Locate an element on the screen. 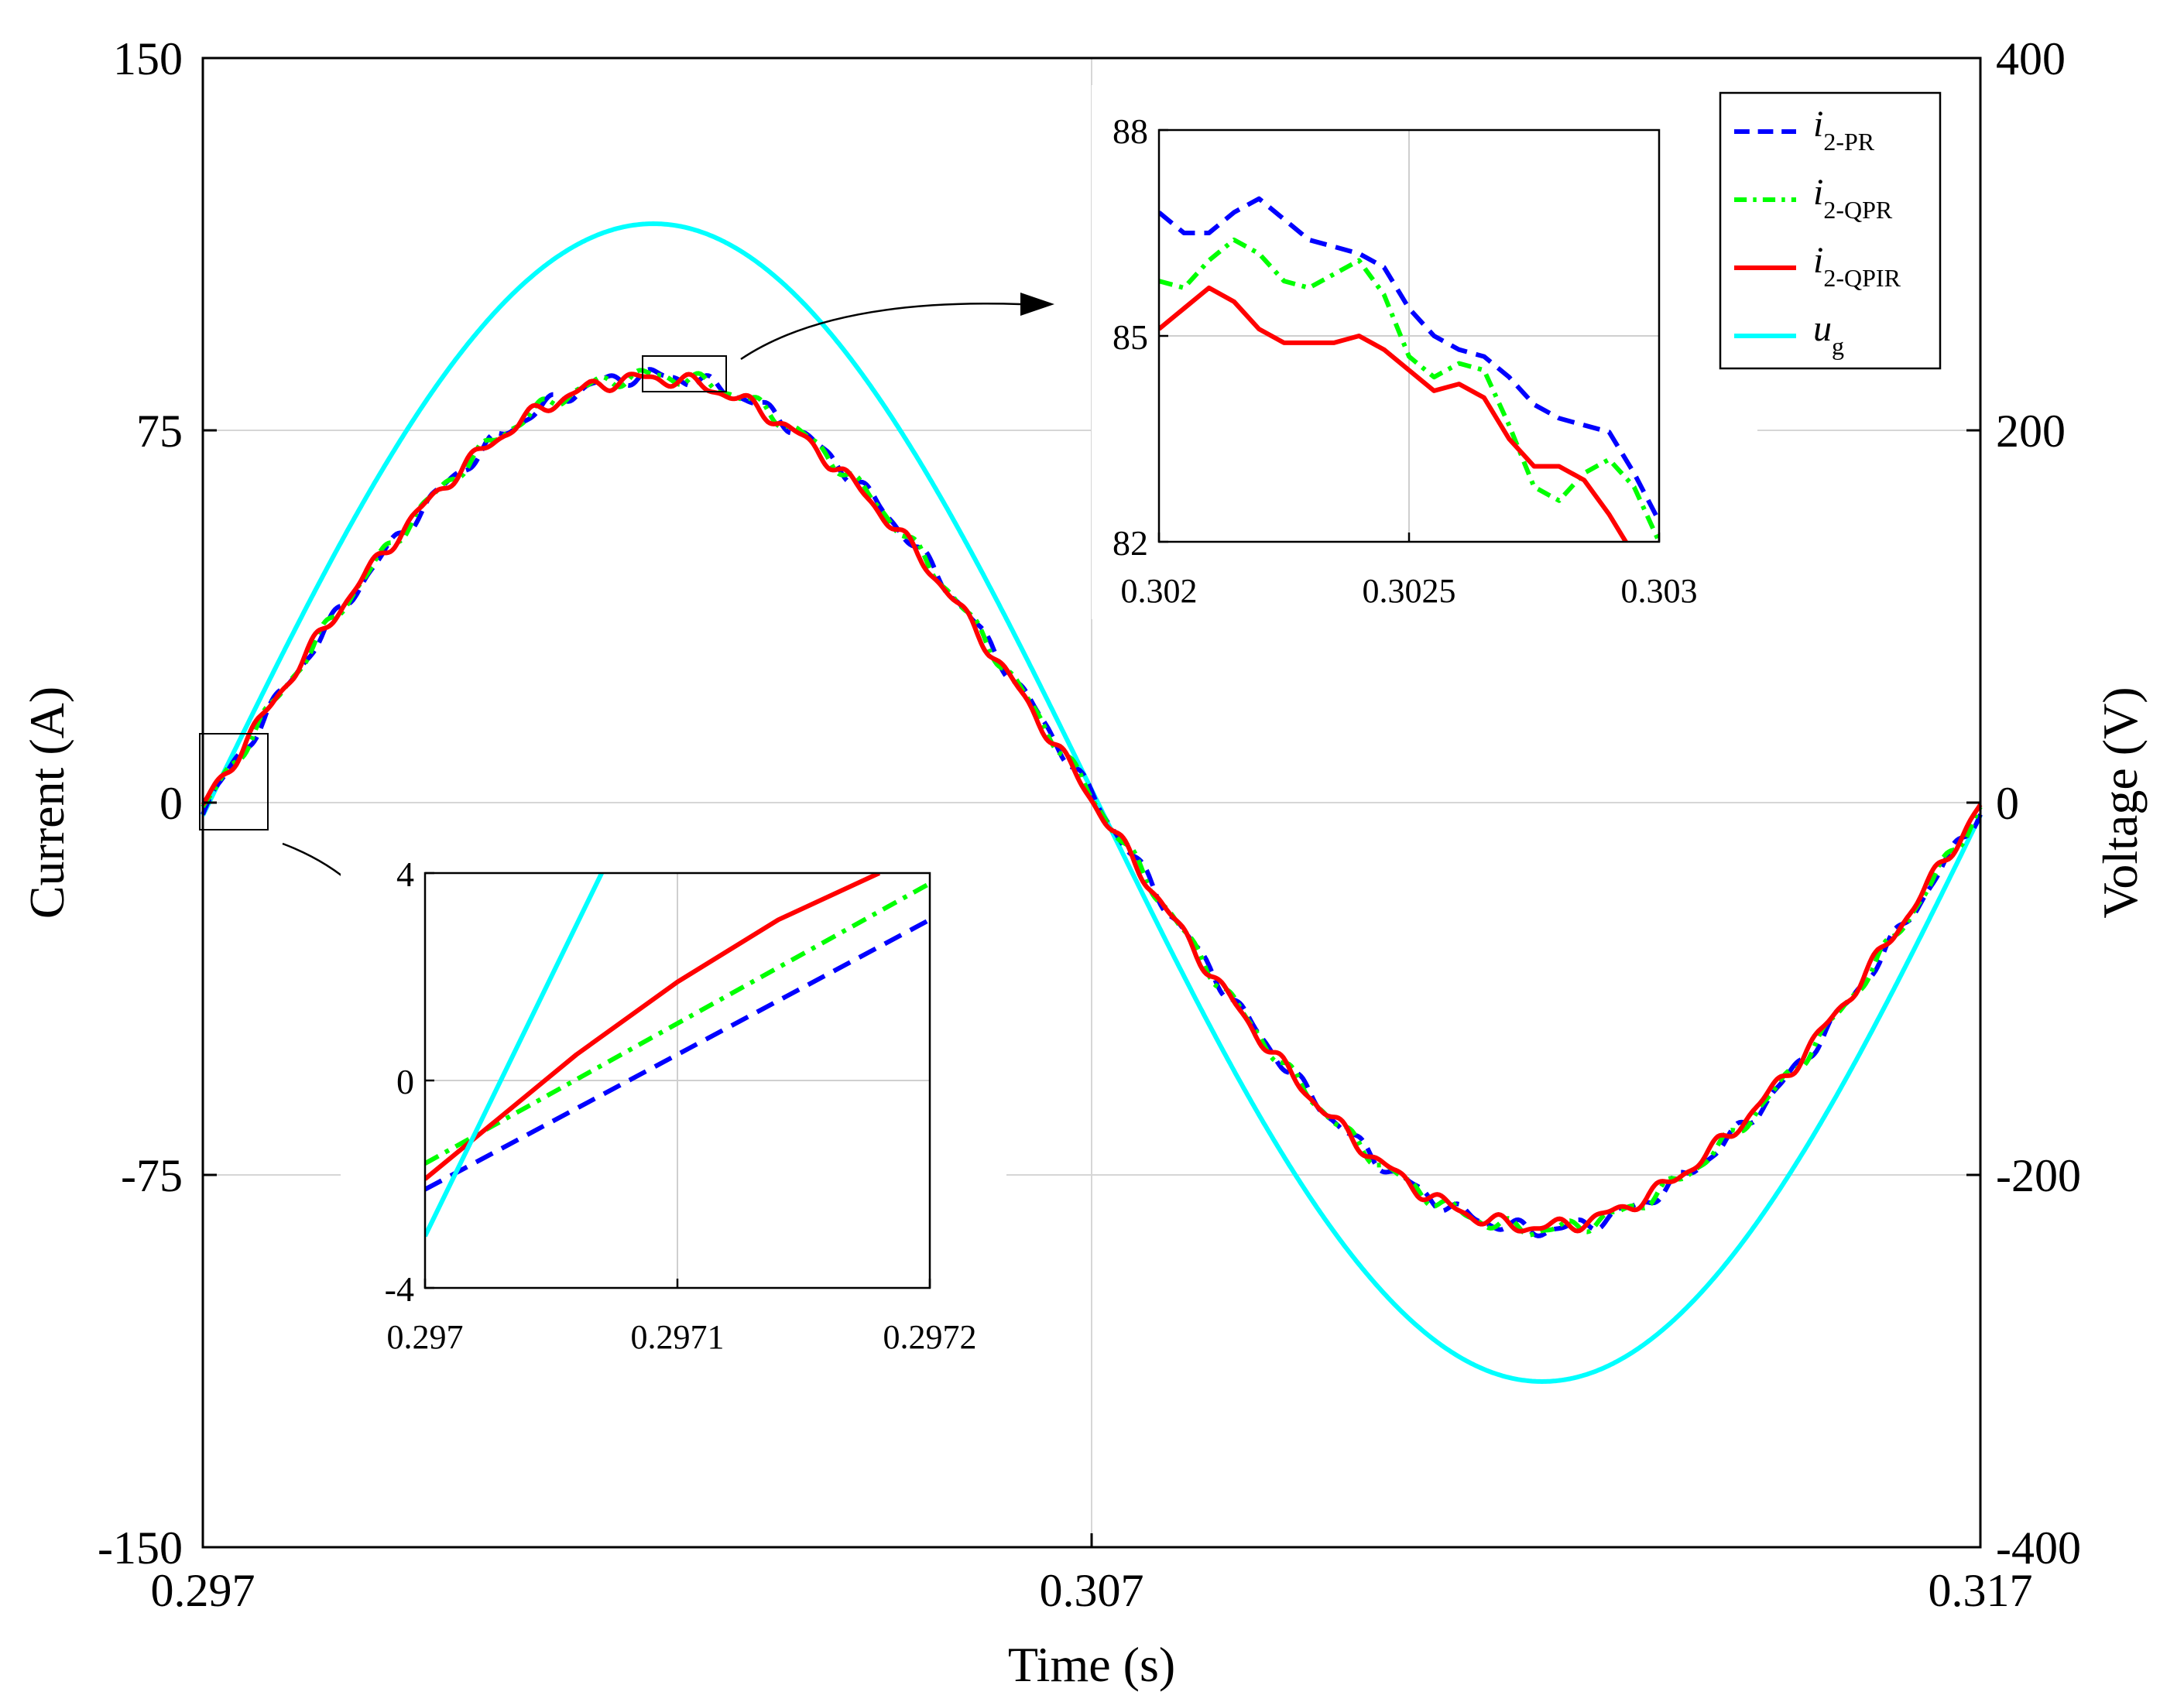  x-tick-label: 0.297 is located at coordinates (203, 1590).